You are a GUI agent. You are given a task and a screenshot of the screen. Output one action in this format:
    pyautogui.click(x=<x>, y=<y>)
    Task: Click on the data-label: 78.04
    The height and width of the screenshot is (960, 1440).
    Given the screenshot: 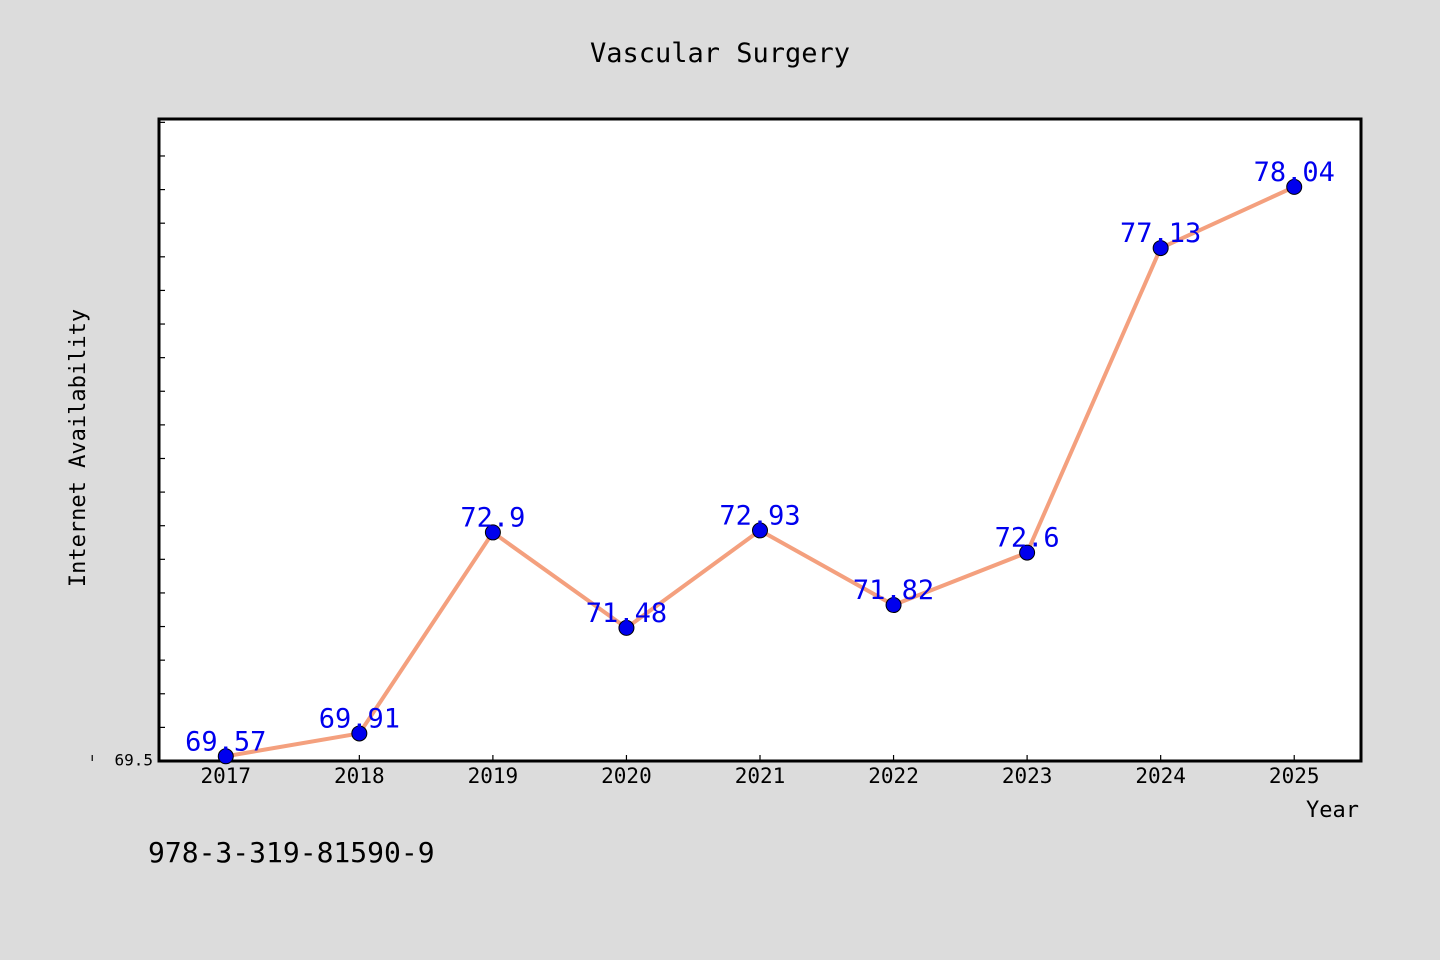 What is the action you would take?
    pyautogui.click(x=1294, y=172)
    